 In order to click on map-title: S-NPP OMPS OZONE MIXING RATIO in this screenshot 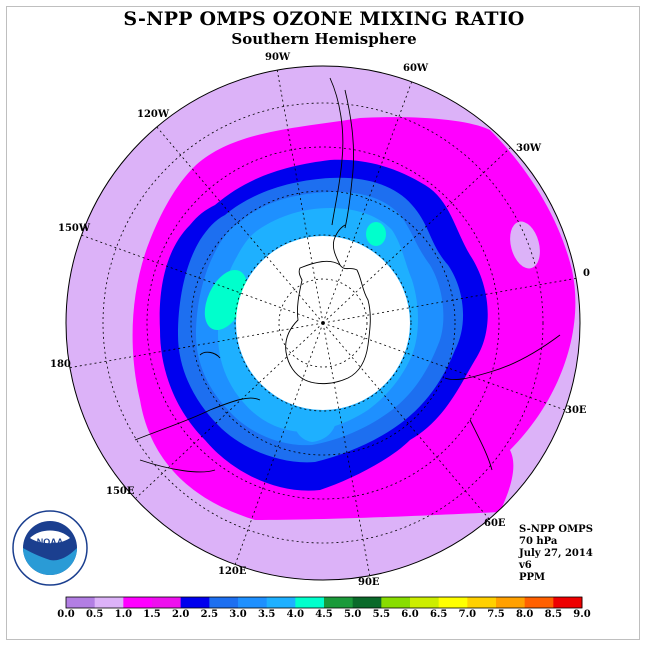, I will do `click(324, 19)`.